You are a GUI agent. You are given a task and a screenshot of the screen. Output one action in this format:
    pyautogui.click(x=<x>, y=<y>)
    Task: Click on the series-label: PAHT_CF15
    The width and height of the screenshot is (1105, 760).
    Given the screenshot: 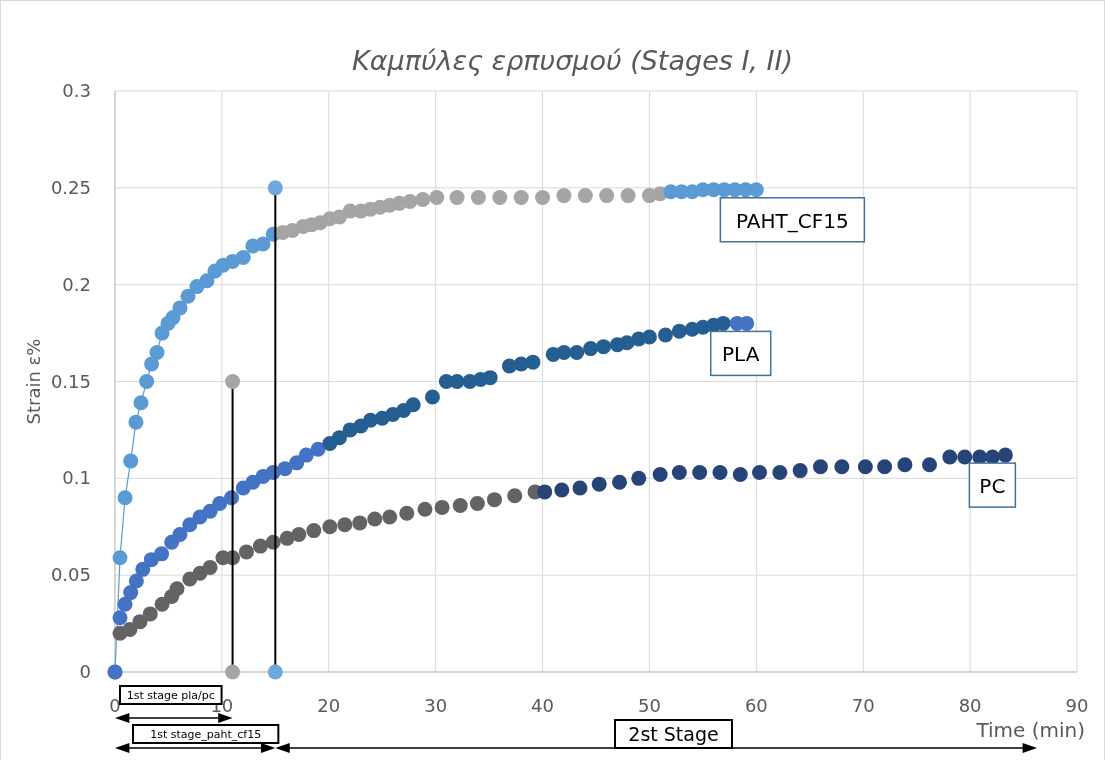 What is the action you would take?
    pyautogui.click(x=792, y=220)
    